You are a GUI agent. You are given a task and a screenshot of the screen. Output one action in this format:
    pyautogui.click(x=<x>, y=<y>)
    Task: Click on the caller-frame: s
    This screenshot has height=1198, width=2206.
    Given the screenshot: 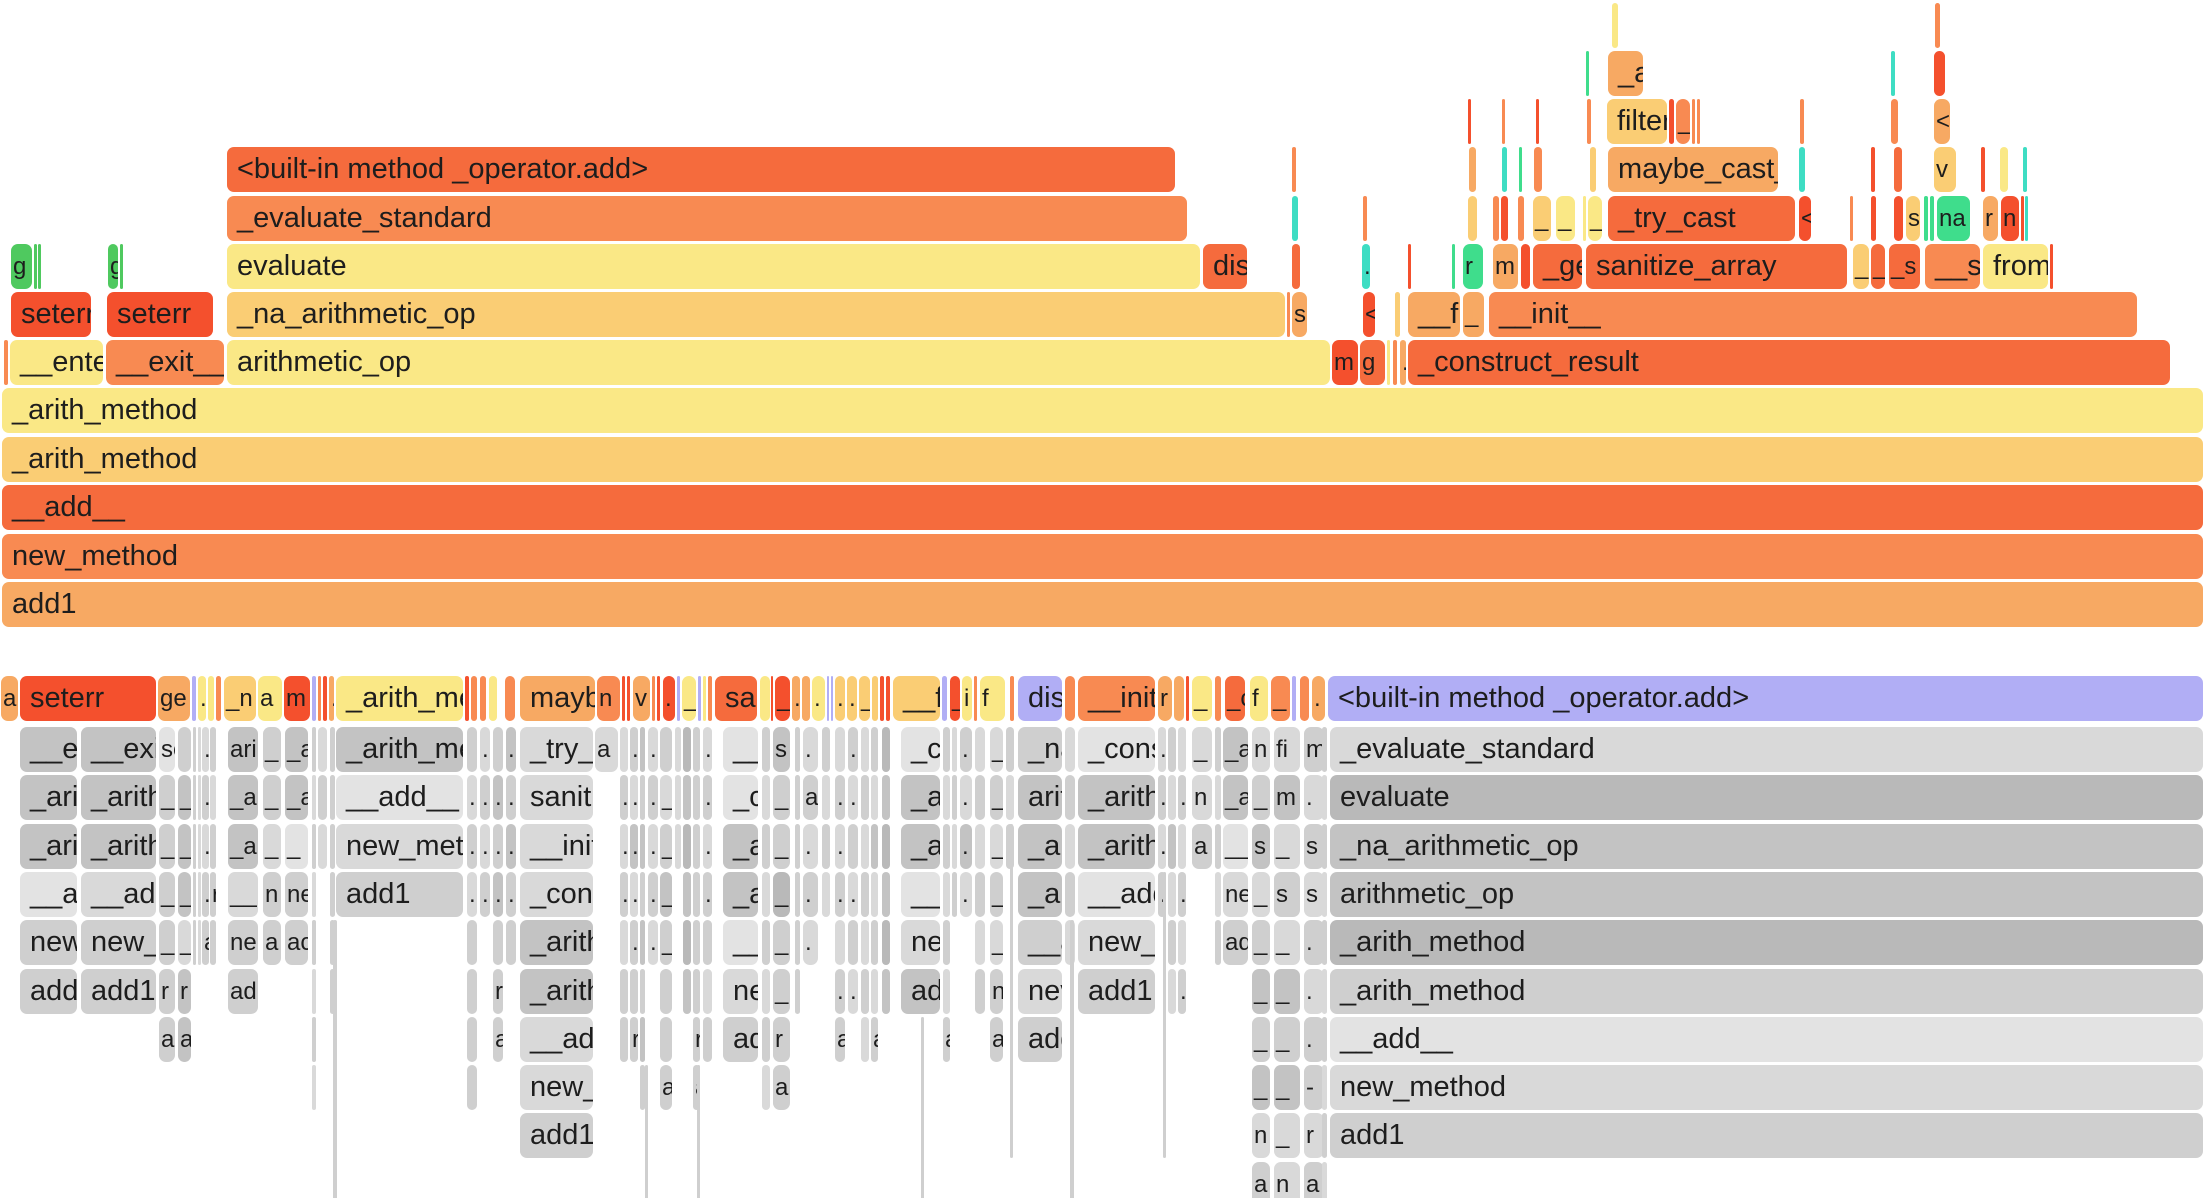 What is the action you would take?
    pyautogui.click(x=1287, y=894)
    